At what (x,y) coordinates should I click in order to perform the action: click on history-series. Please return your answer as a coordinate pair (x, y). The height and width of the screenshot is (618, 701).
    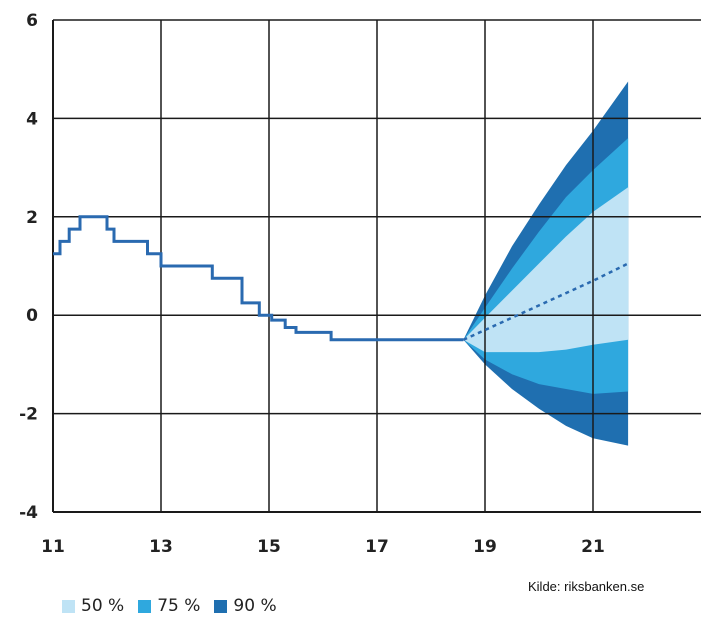
    Looking at the image, I should click on (258, 278).